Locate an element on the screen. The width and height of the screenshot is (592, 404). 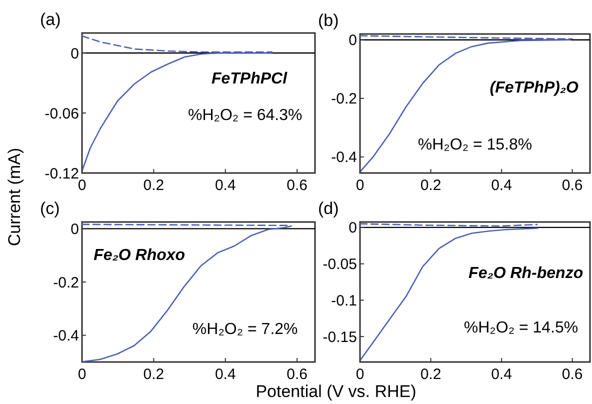
annotation: %H₂O₂ = 64.3% is located at coordinates (245, 115).